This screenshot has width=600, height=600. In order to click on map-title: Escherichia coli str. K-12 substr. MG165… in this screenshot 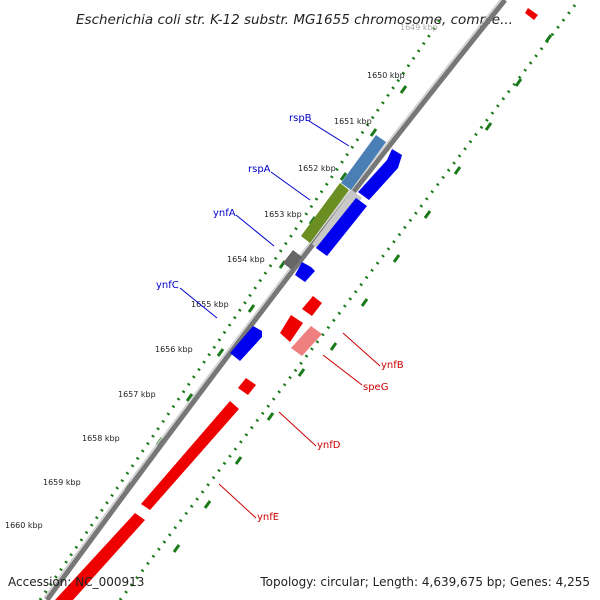, I will do `click(294, 20)`.